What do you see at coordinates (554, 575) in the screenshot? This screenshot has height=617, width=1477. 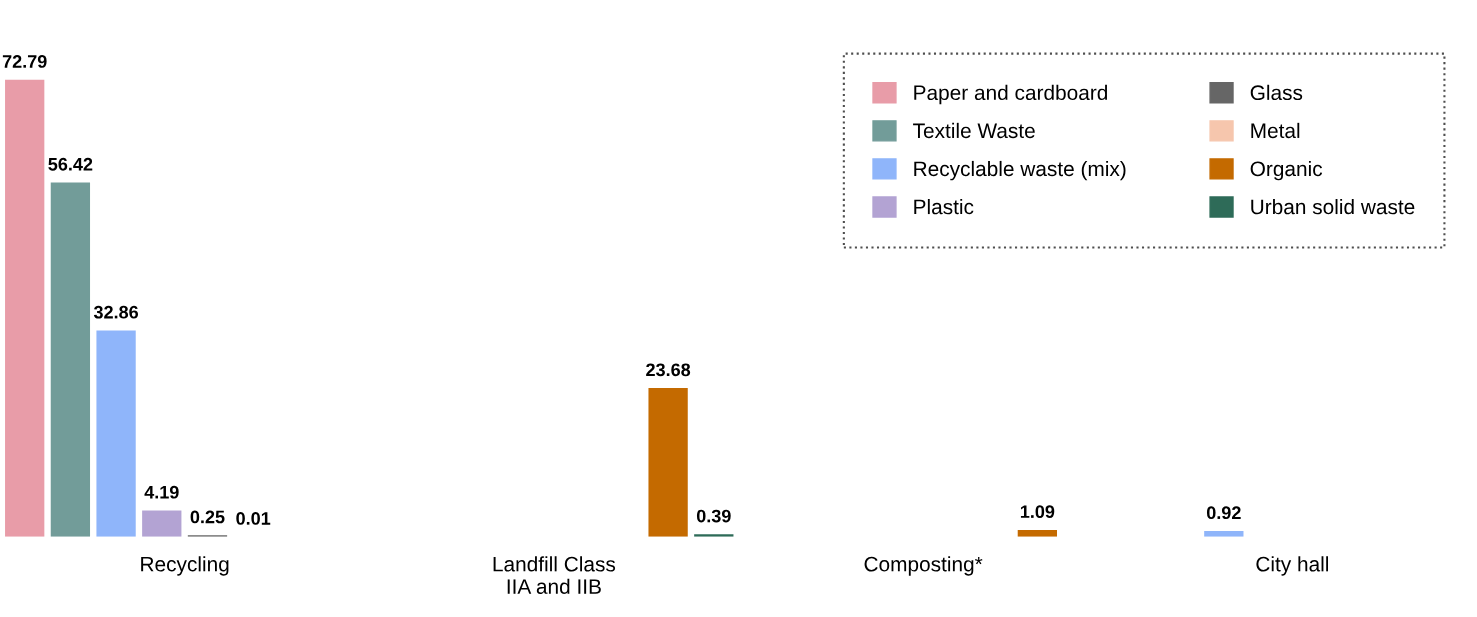 I see `x-tick-label: Landfill Class IIA and IIB` at bounding box center [554, 575].